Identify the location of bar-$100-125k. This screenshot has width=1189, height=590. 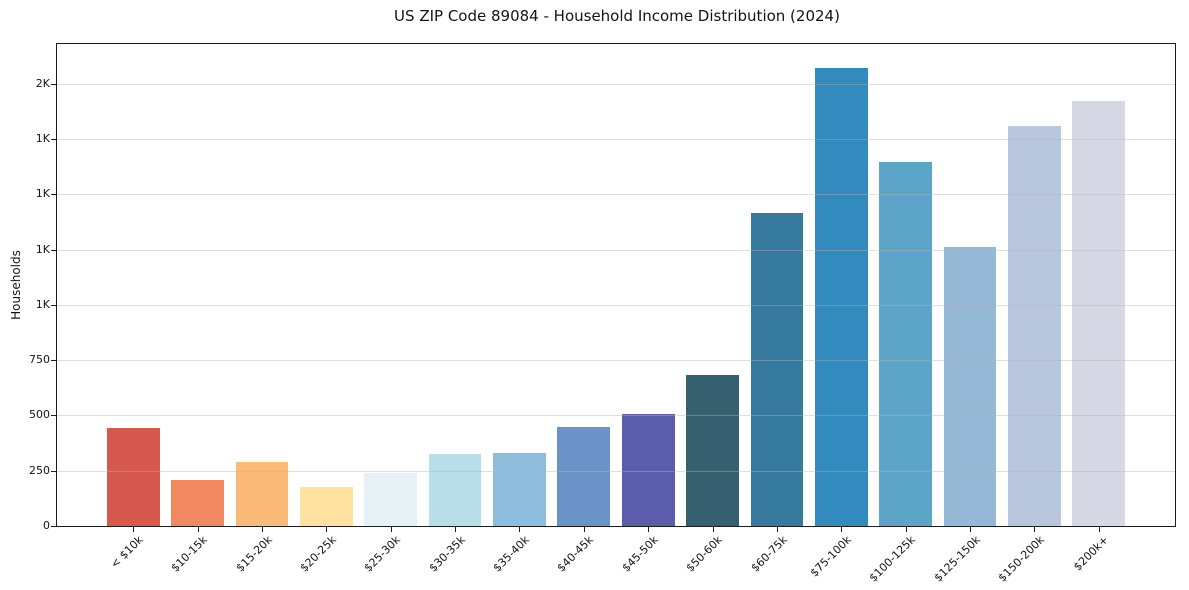
(906, 343).